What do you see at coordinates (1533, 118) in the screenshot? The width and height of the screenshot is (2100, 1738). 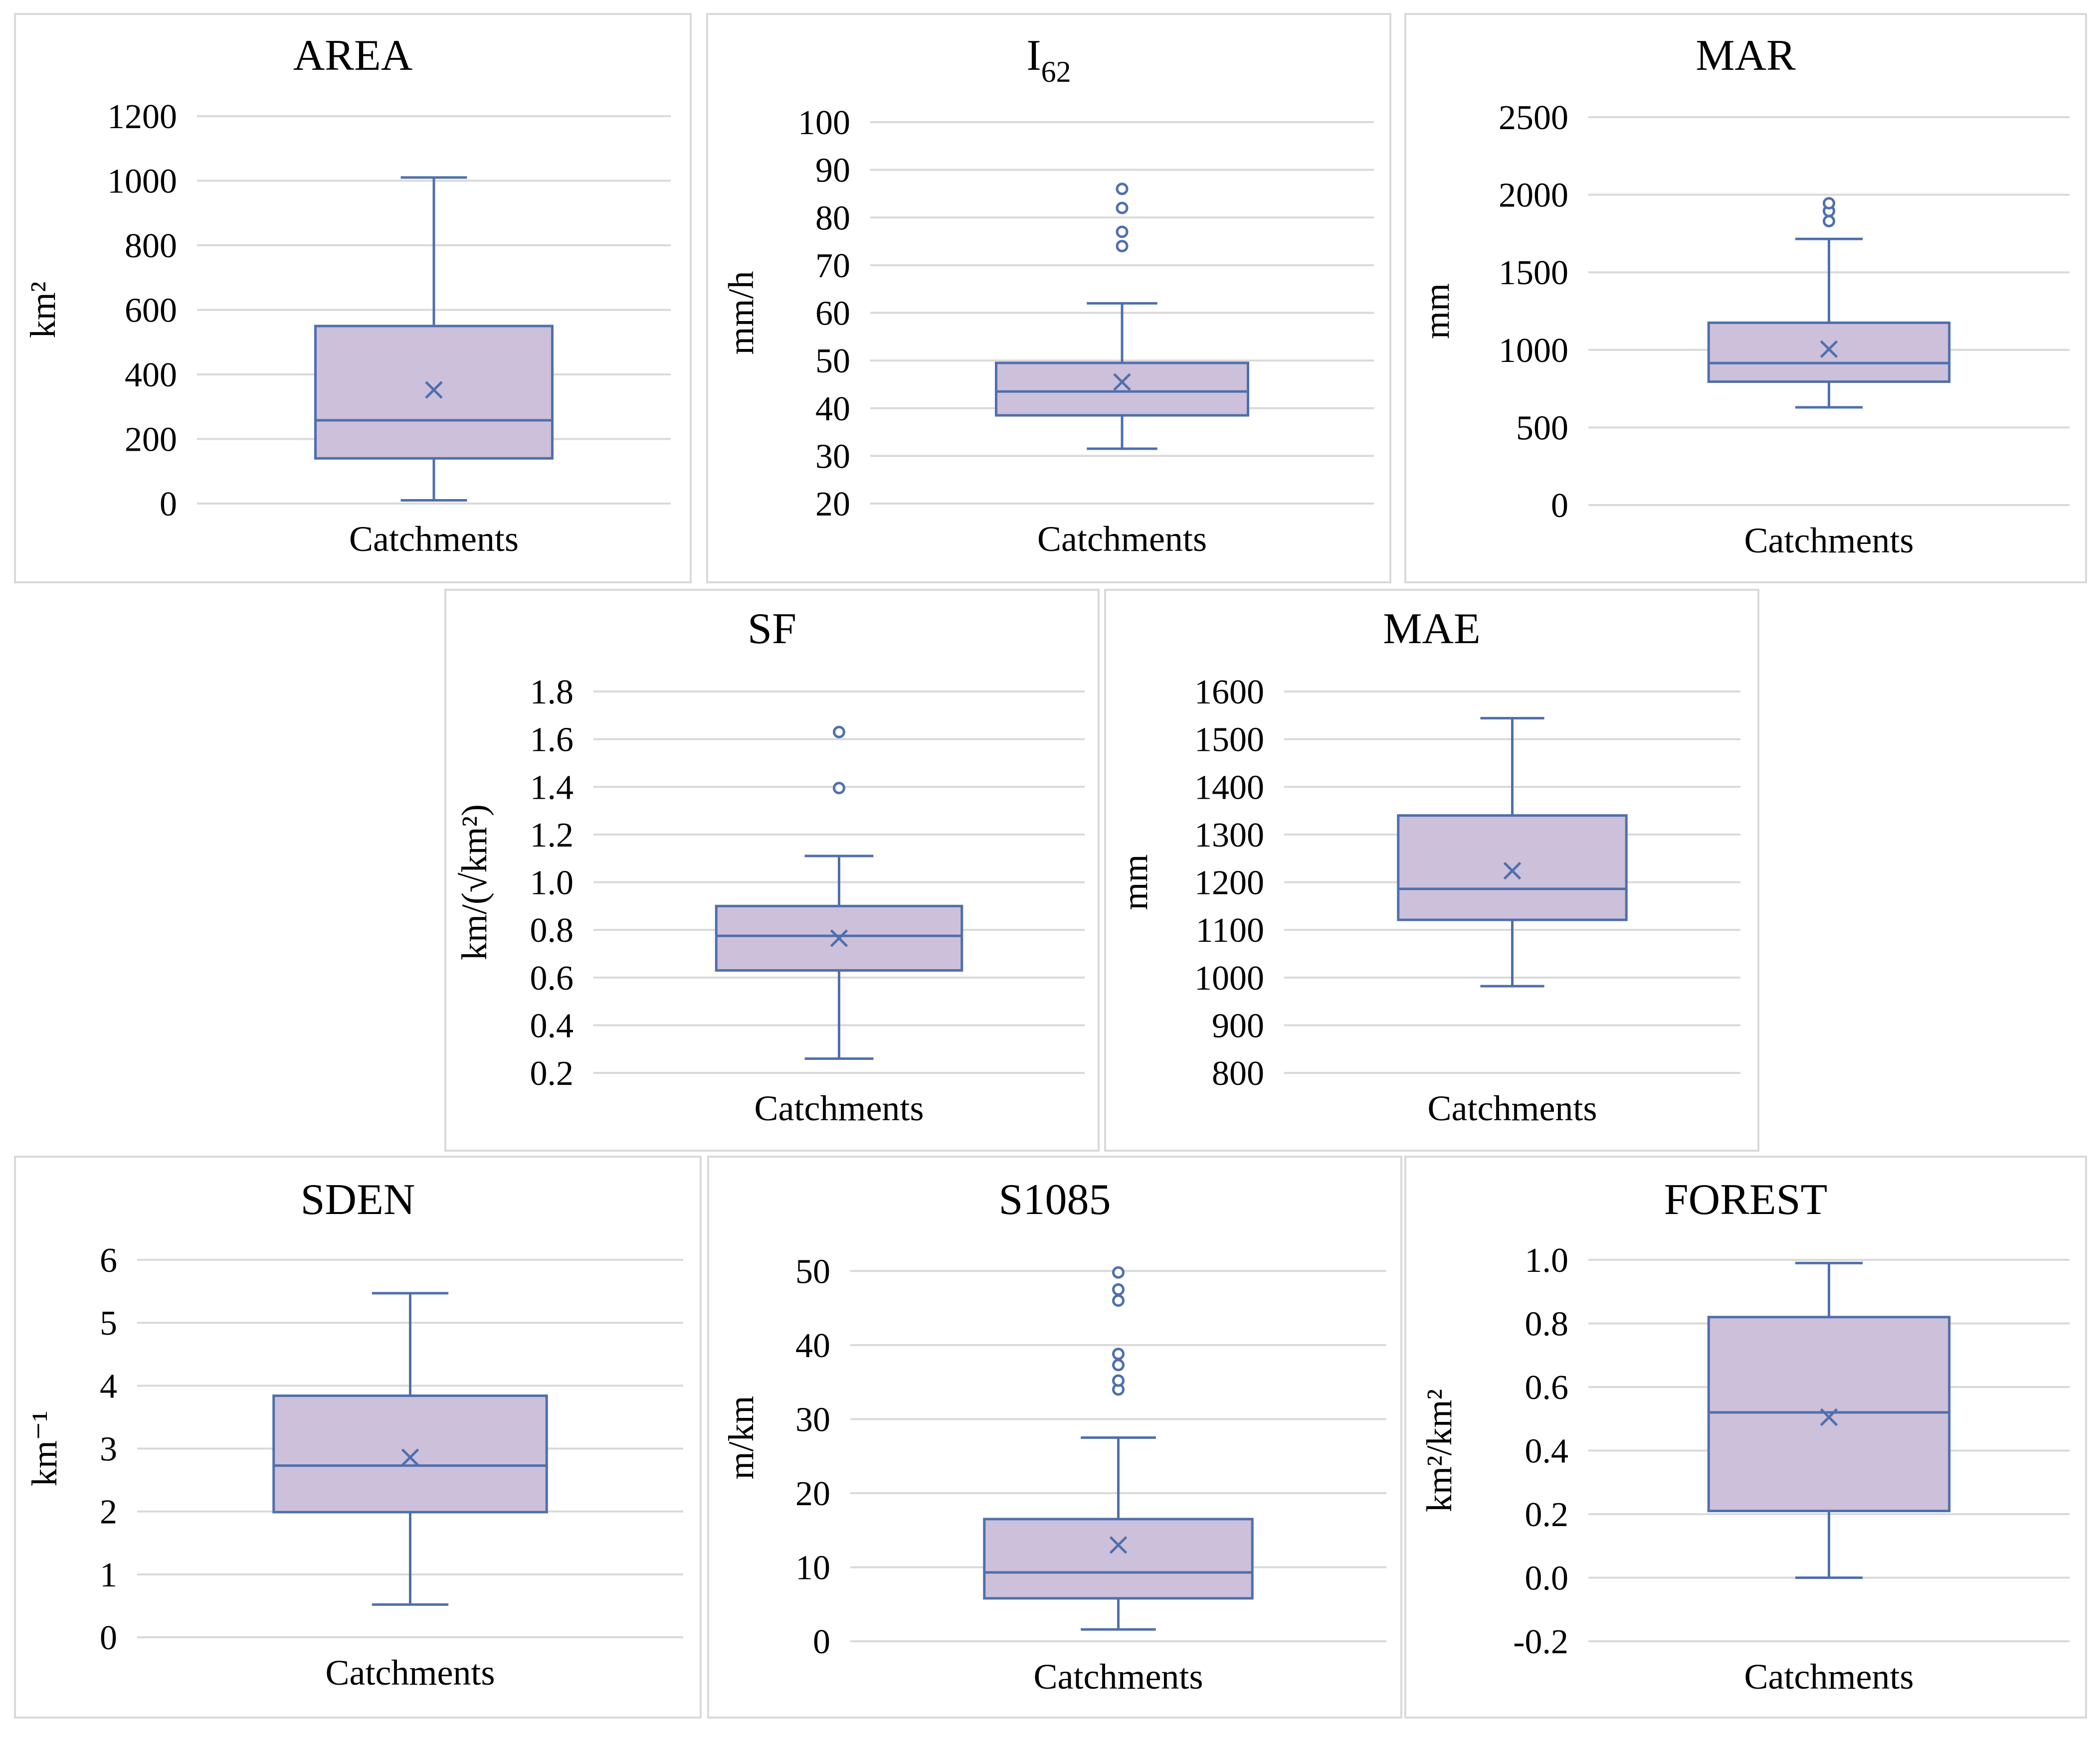 I see `y-tick-label: 2500` at bounding box center [1533, 118].